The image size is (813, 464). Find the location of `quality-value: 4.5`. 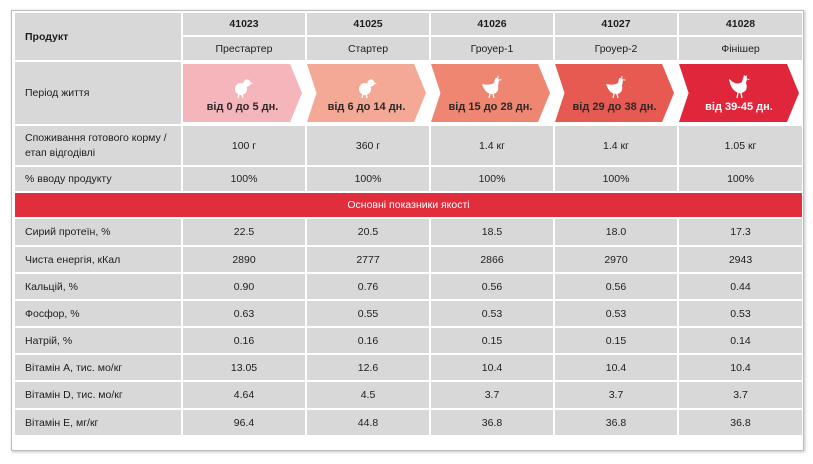

quality-value: 4.5 is located at coordinates (369, 396).